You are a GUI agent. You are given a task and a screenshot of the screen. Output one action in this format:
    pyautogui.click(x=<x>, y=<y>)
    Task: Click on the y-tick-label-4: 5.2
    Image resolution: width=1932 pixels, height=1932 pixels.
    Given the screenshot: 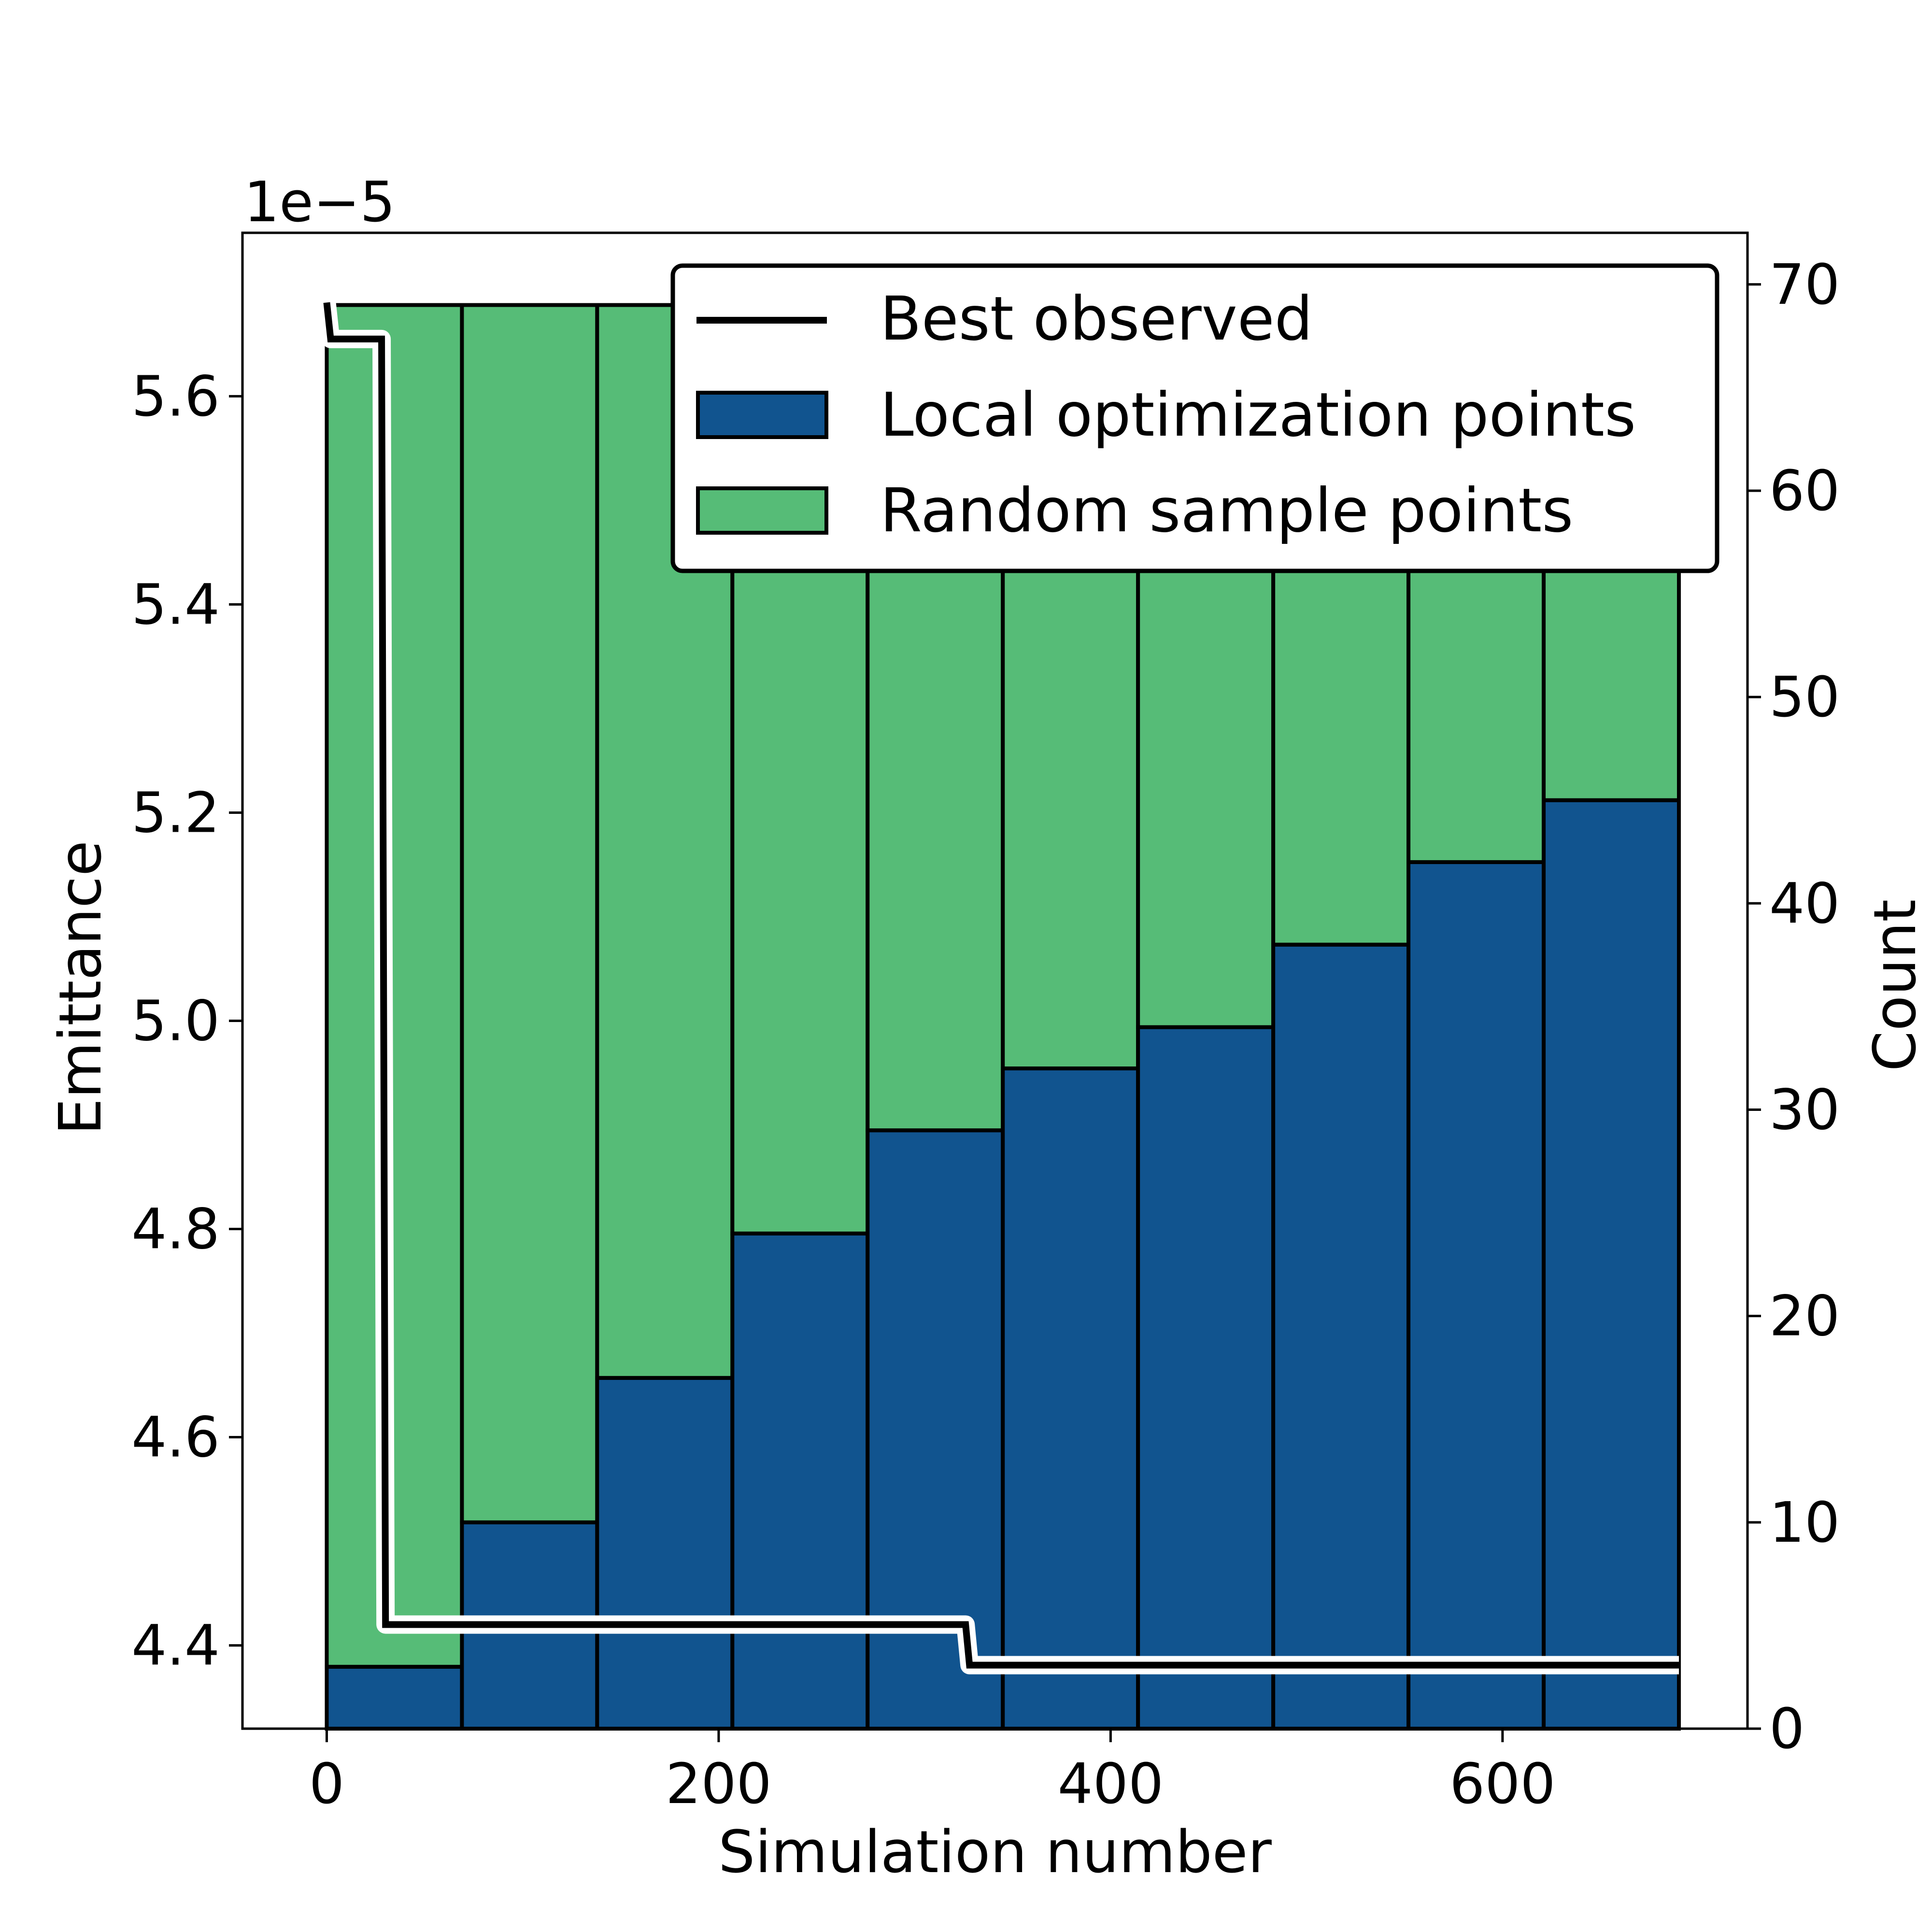 What is the action you would take?
    pyautogui.click(x=175, y=813)
    